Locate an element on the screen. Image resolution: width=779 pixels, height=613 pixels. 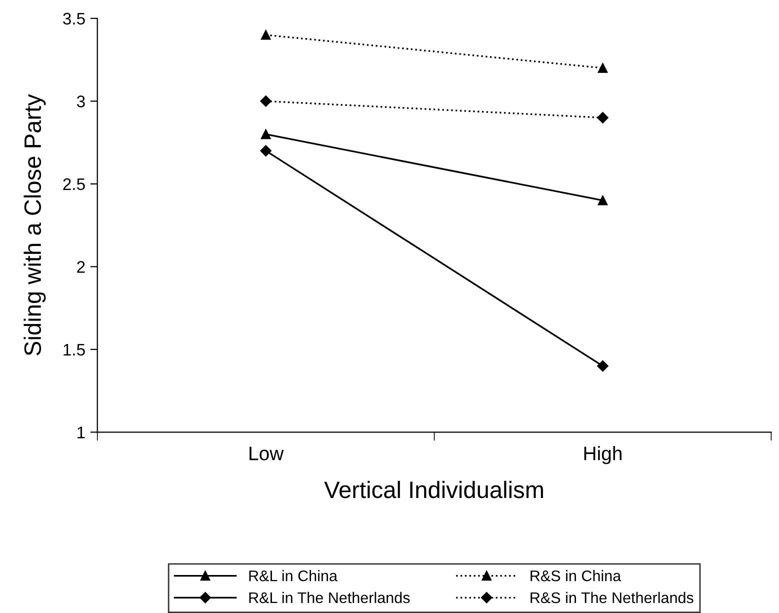
y-tick-label: 1.5 is located at coordinates (74, 350).